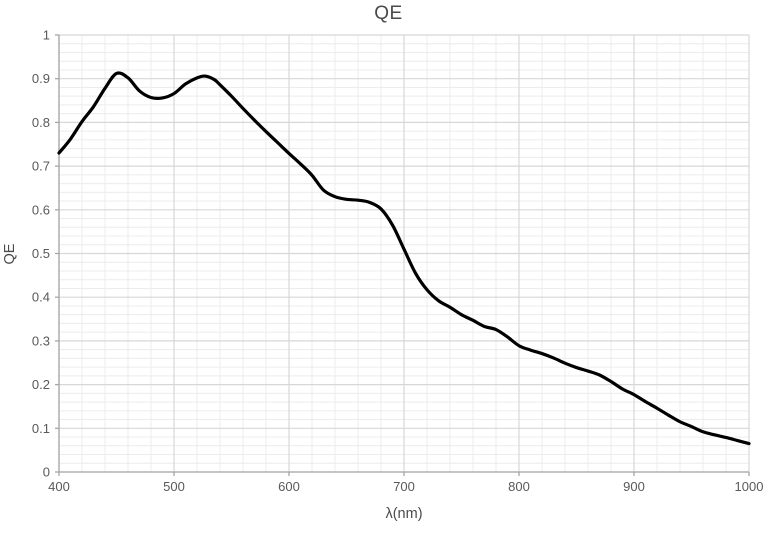  What do you see at coordinates (749, 486) in the screenshot?
I see `x-tick-label: 1000` at bounding box center [749, 486].